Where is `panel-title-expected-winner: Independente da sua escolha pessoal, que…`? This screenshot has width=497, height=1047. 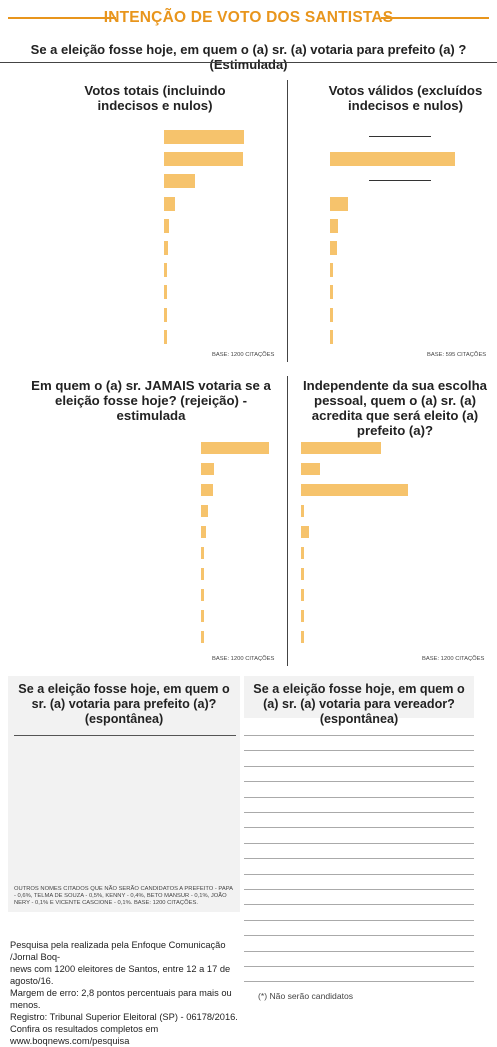 panel-title-expected-winner: Independente da sua escolha pessoal, que… is located at coordinates (395, 408).